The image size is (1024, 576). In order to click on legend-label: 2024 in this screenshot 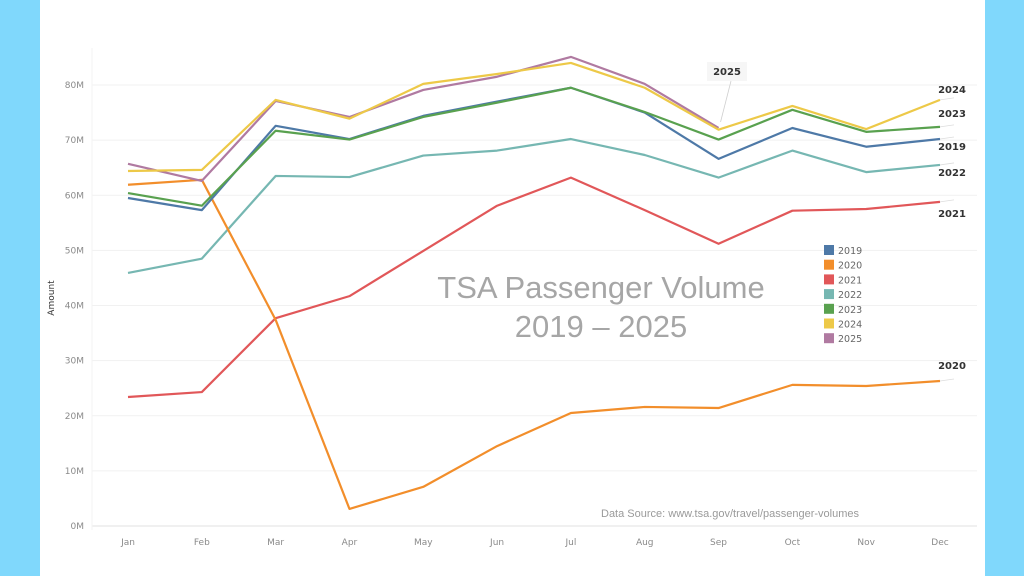, I will do `click(850, 325)`.